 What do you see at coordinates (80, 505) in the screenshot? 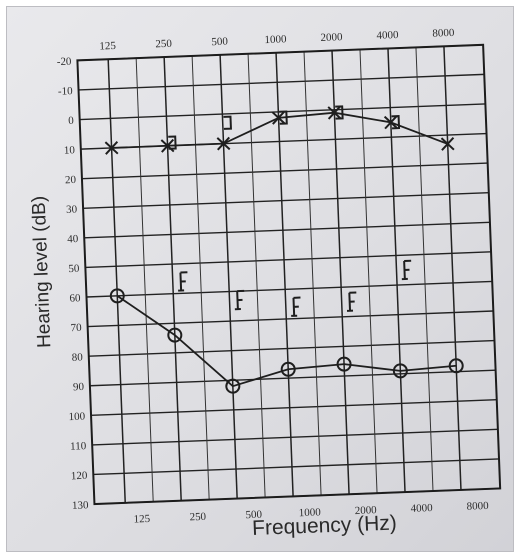
I see `level-tick-label: 130` at bounding box center [80, 505].